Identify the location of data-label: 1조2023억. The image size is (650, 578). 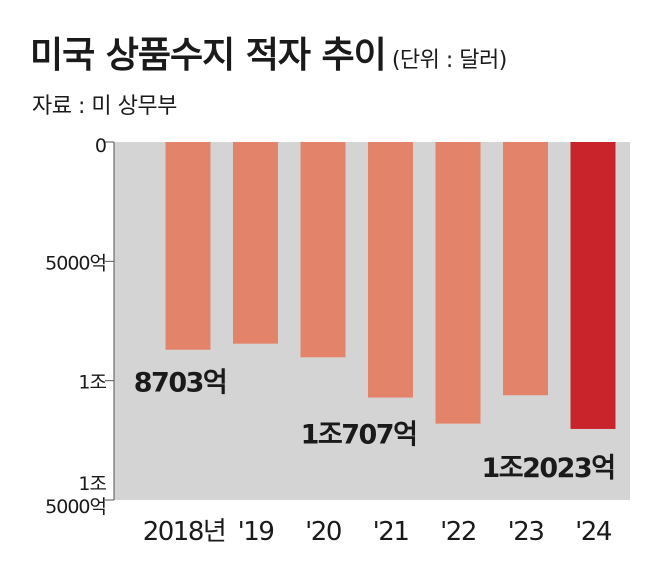
(547, 468).